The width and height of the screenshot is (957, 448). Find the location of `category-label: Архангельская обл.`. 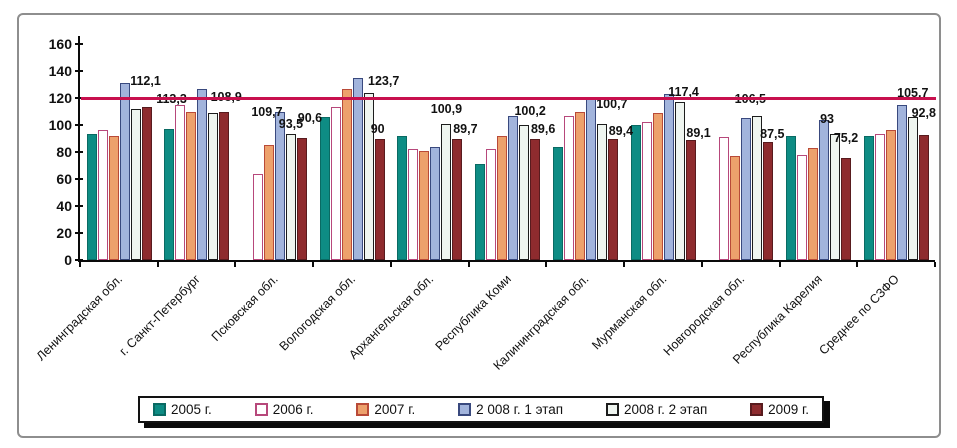

category-label: Архангельская обл. is located at coordinates (390, 317).